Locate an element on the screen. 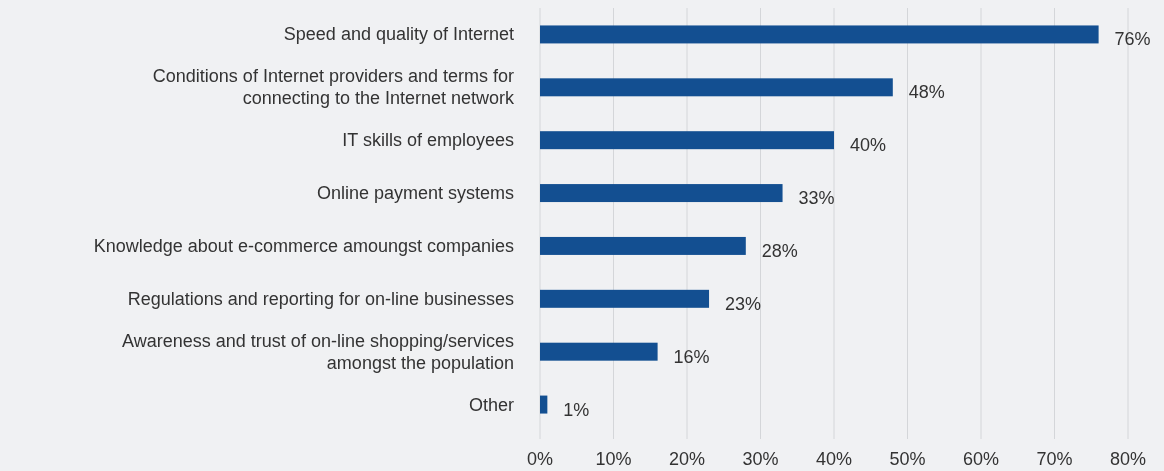  data-label: 1% is located at coordinates (576, 409).